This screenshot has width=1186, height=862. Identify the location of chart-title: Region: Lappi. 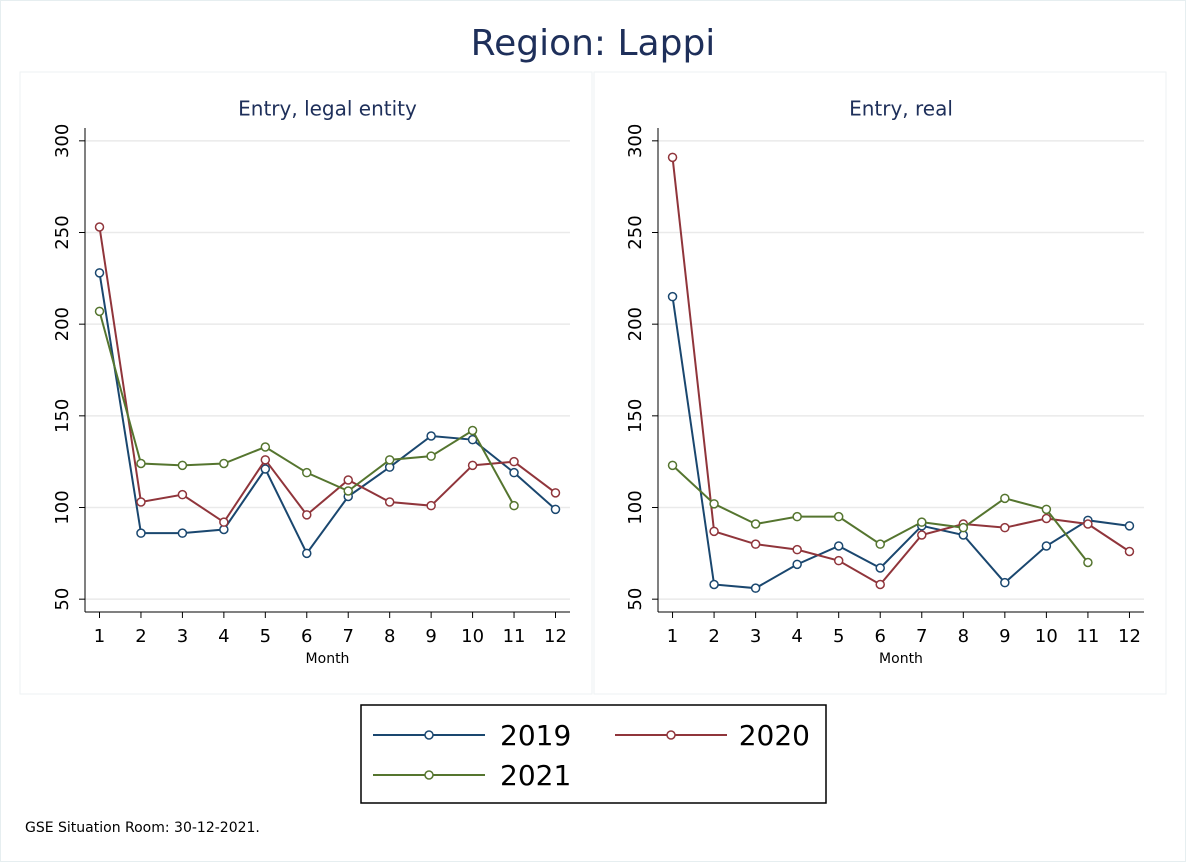
(593, 43).